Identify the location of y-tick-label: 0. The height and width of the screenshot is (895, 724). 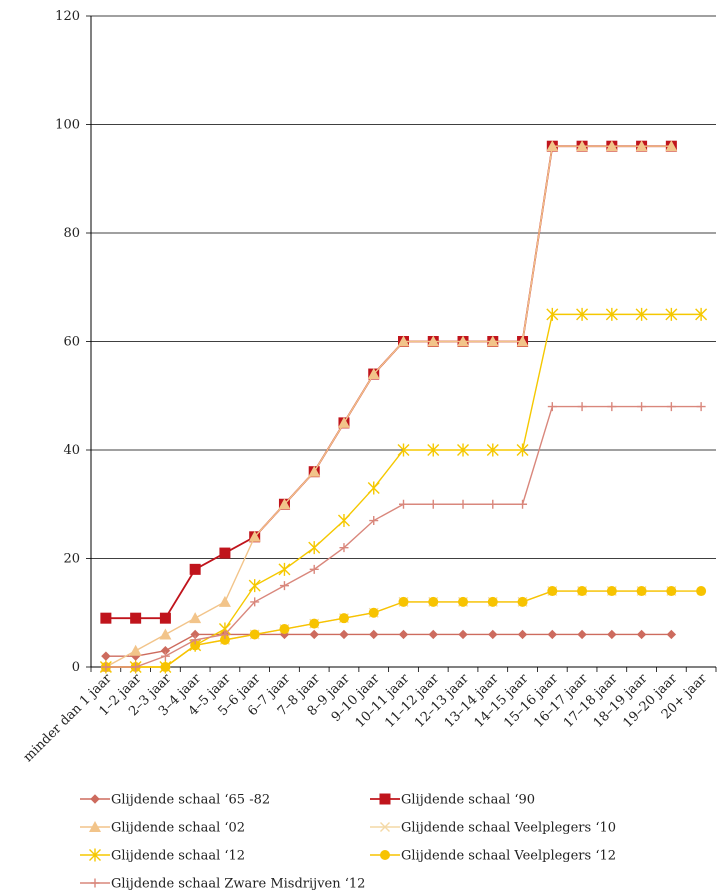
(76, 667).